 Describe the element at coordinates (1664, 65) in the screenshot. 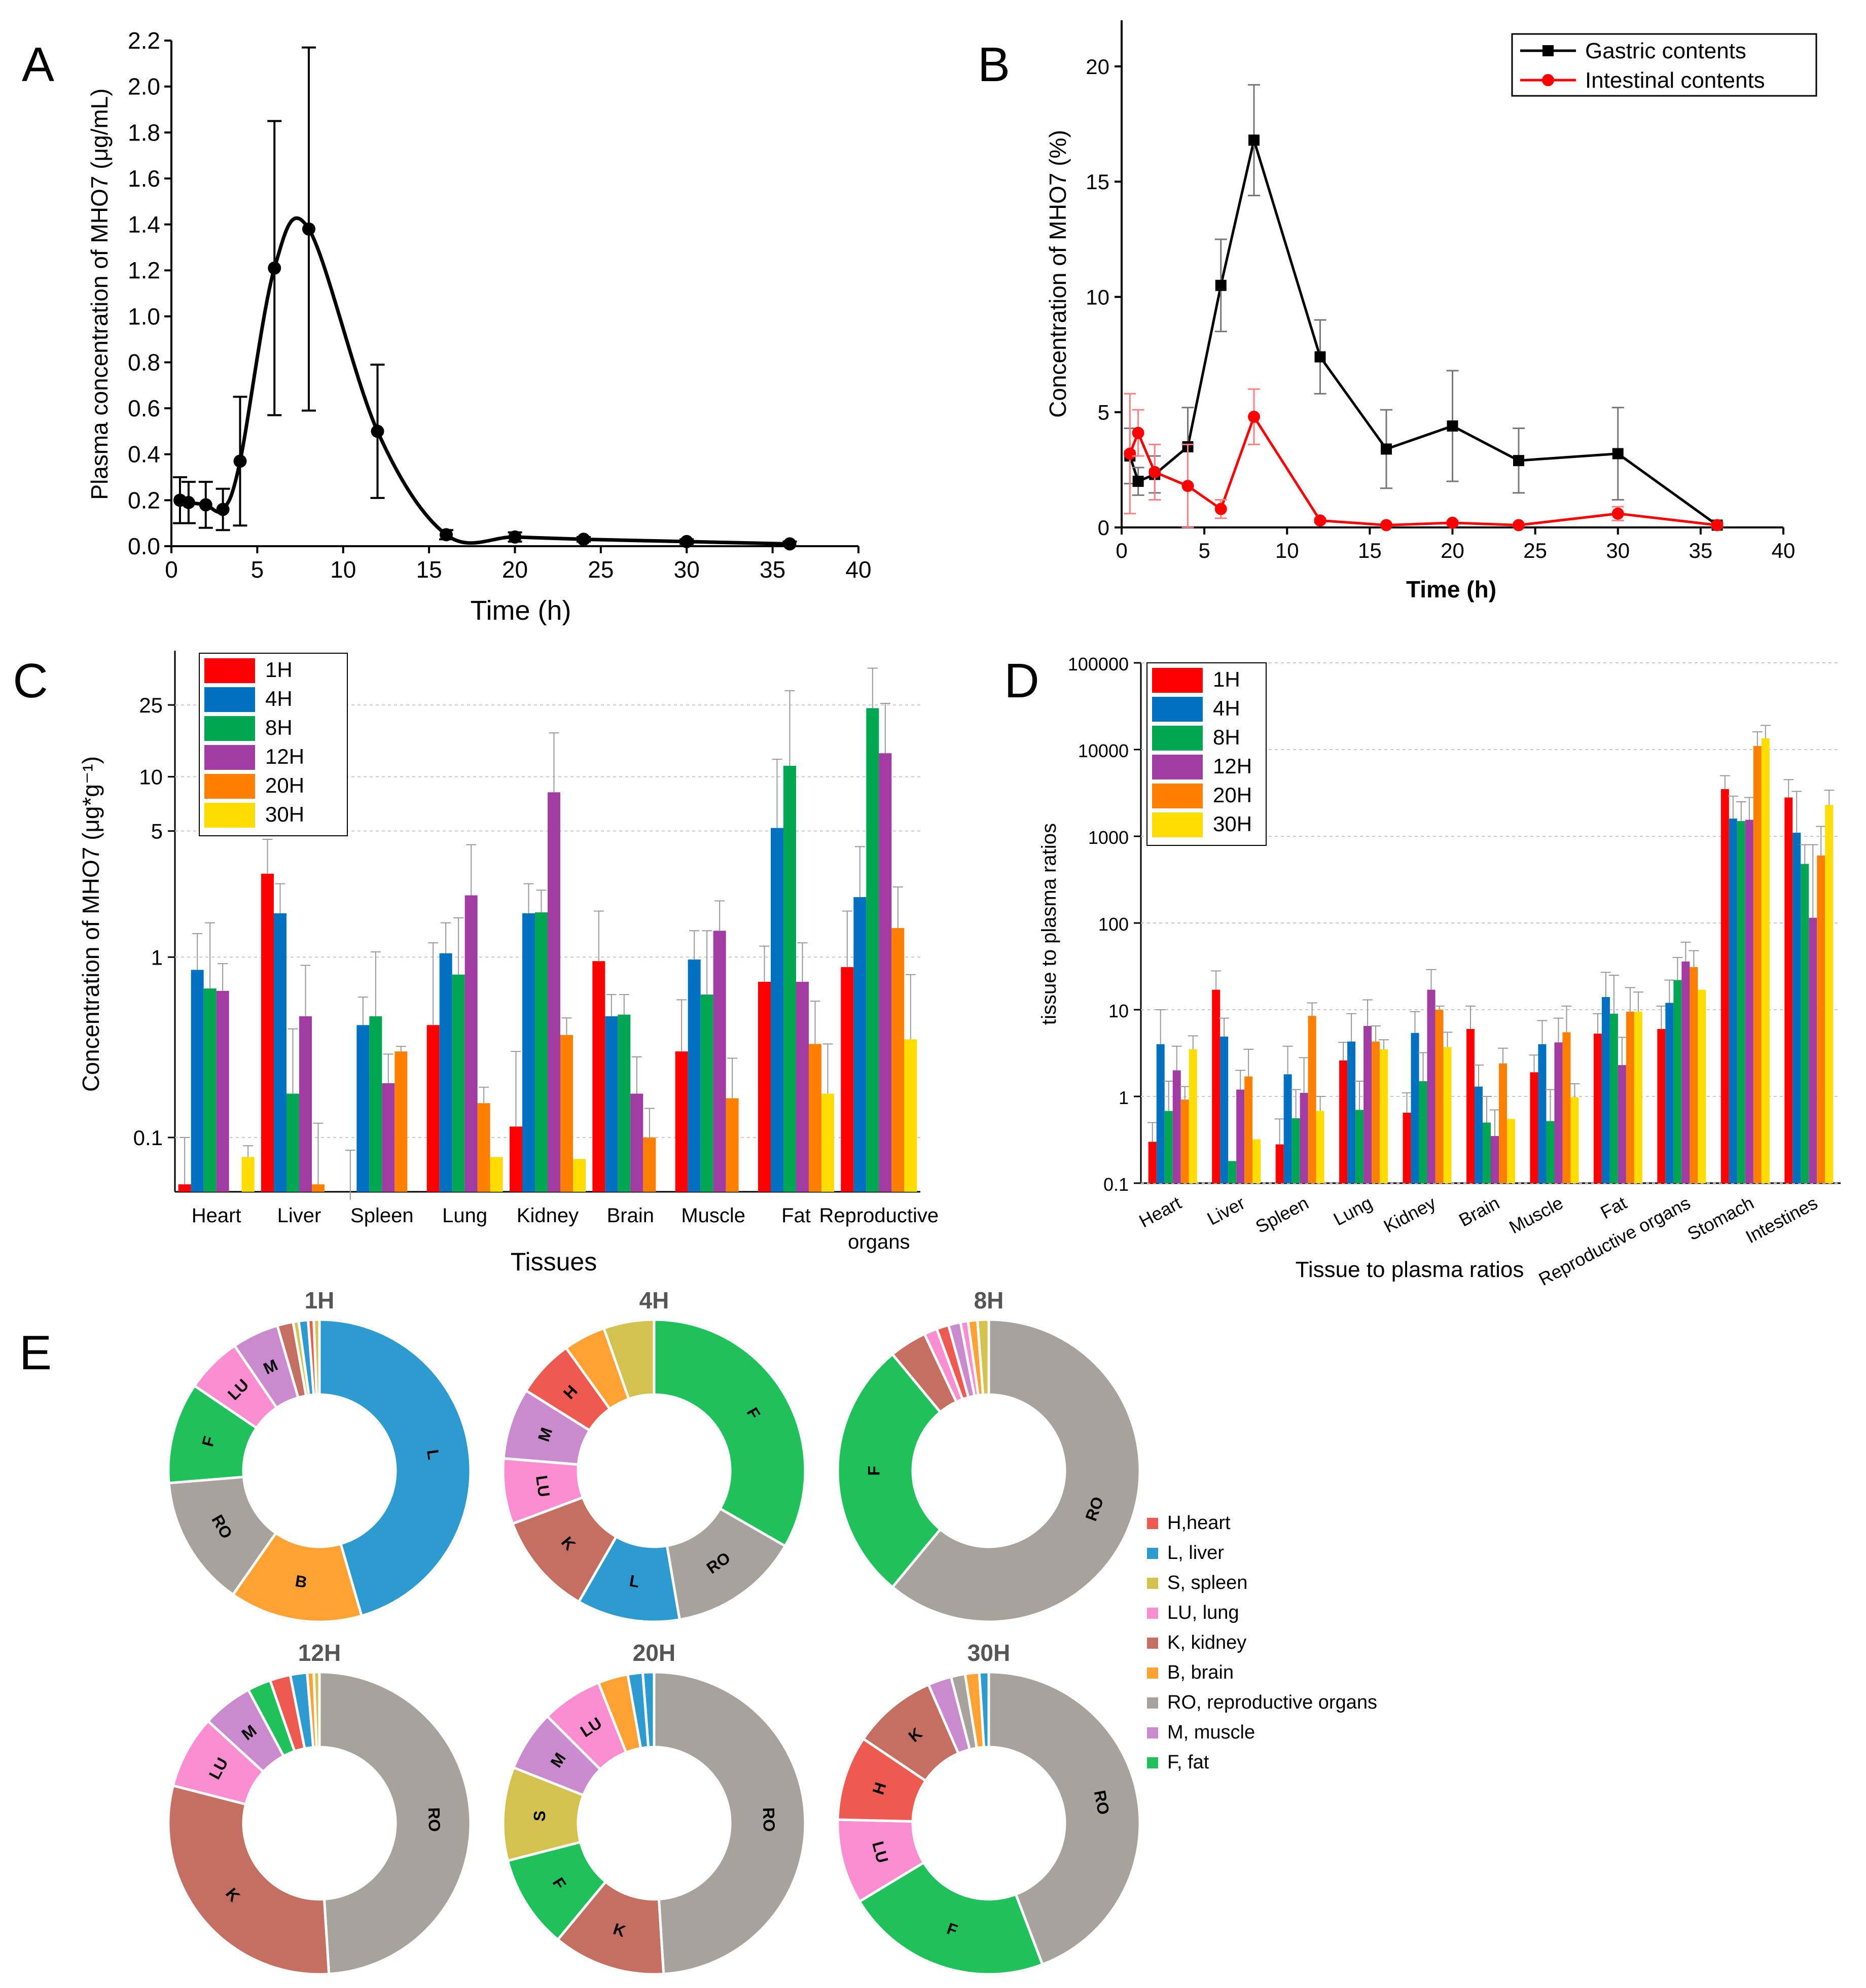

I see `legend-box` at that location.